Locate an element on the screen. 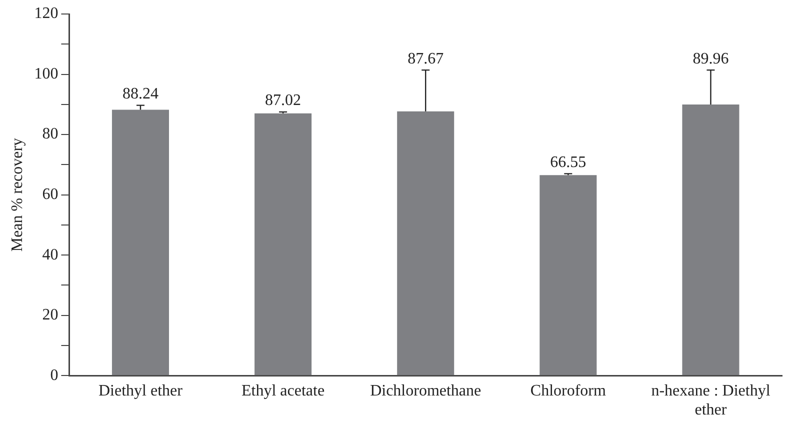 The image size is (794, 426). y-tick-label: 40 is located at coordinates (50, 255).